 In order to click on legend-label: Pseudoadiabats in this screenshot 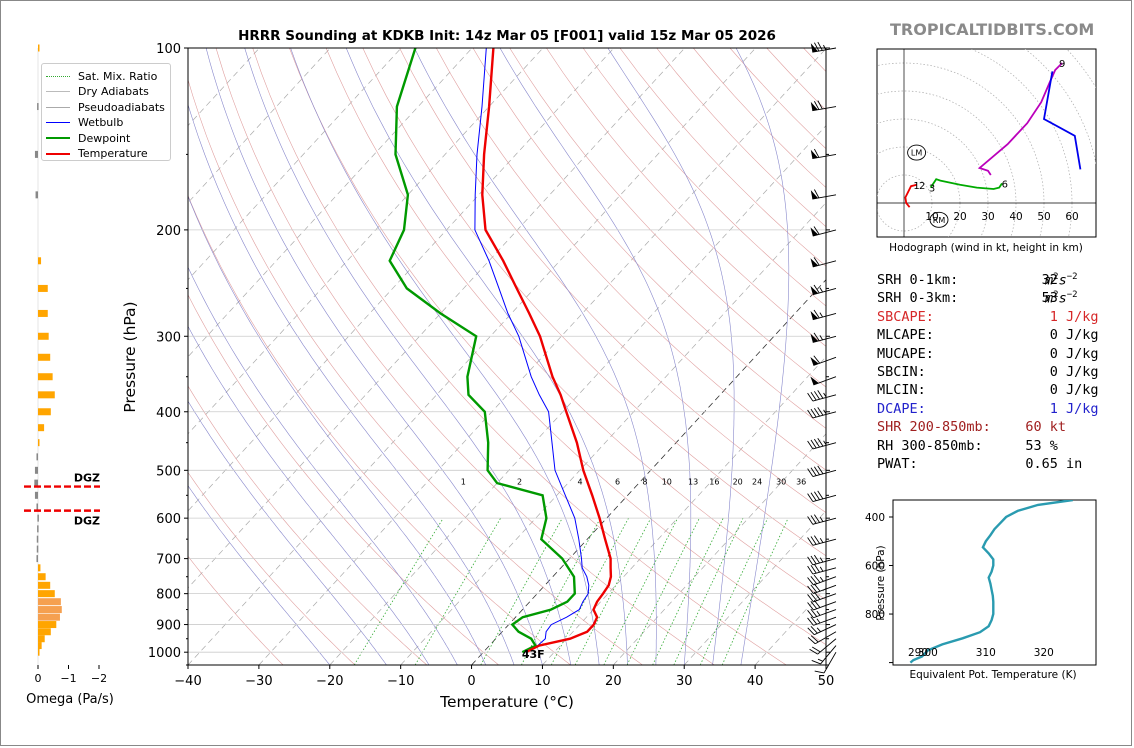, I will do `click(121, 107)`.